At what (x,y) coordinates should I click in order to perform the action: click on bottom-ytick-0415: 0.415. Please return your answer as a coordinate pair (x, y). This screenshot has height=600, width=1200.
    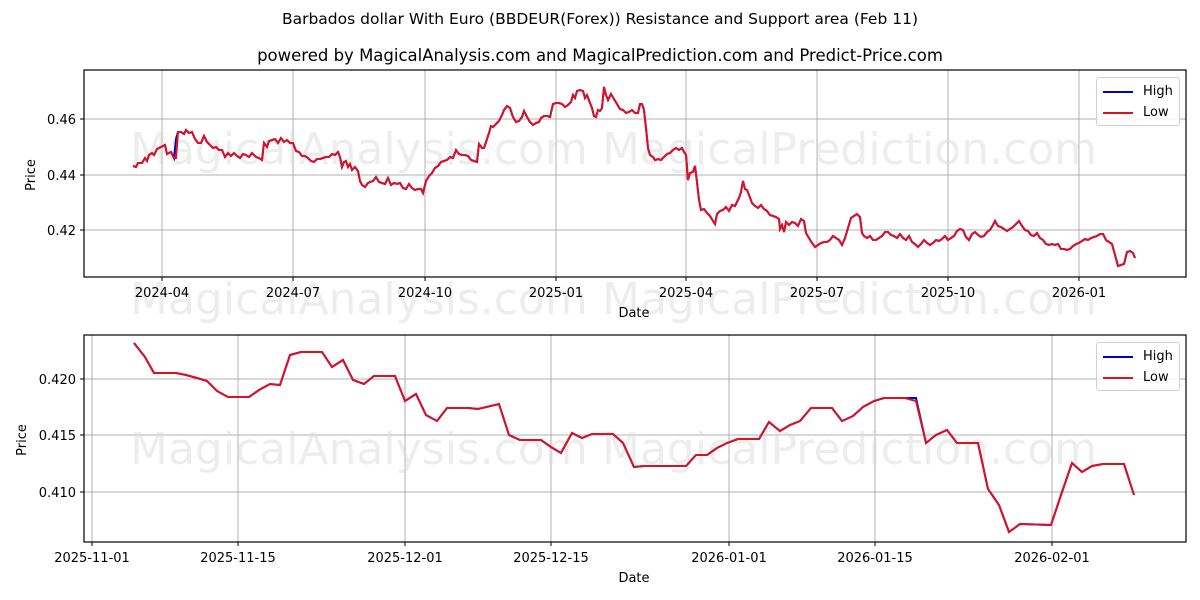
    Looking at the image, I should click on (57, 436).